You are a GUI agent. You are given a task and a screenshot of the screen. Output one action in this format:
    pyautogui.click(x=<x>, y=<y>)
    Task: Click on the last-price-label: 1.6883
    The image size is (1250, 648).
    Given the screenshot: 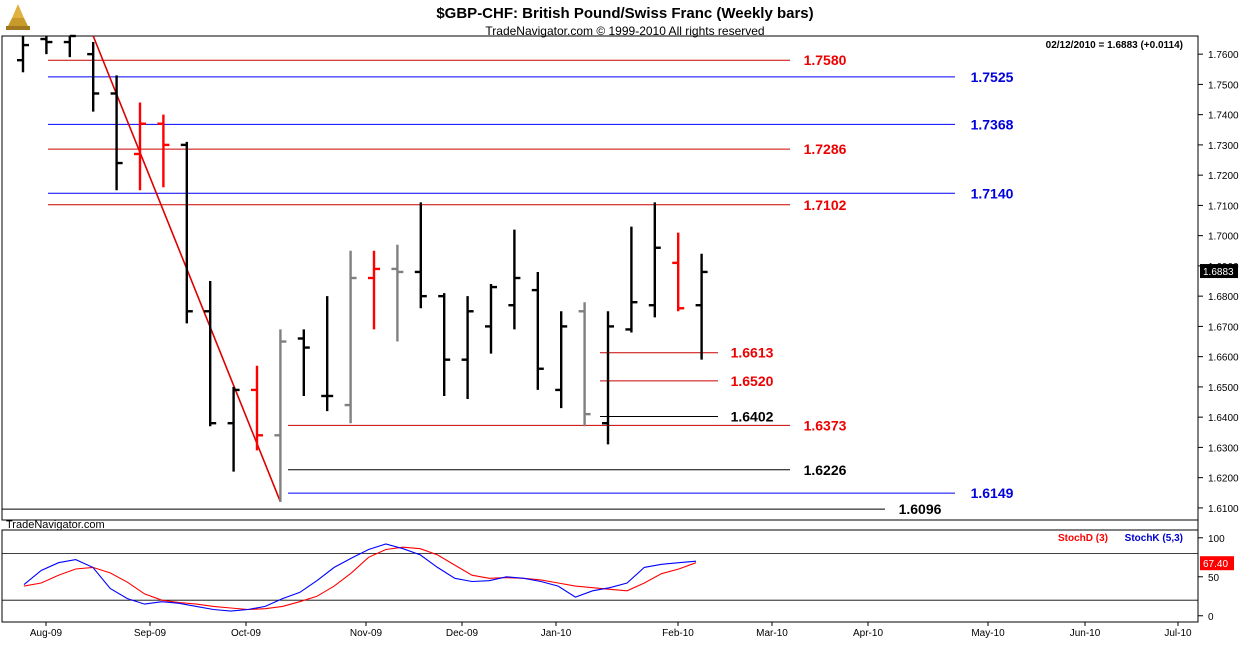 What is the action you would take?
    pyautogui.click(x=1218, y=272)
    